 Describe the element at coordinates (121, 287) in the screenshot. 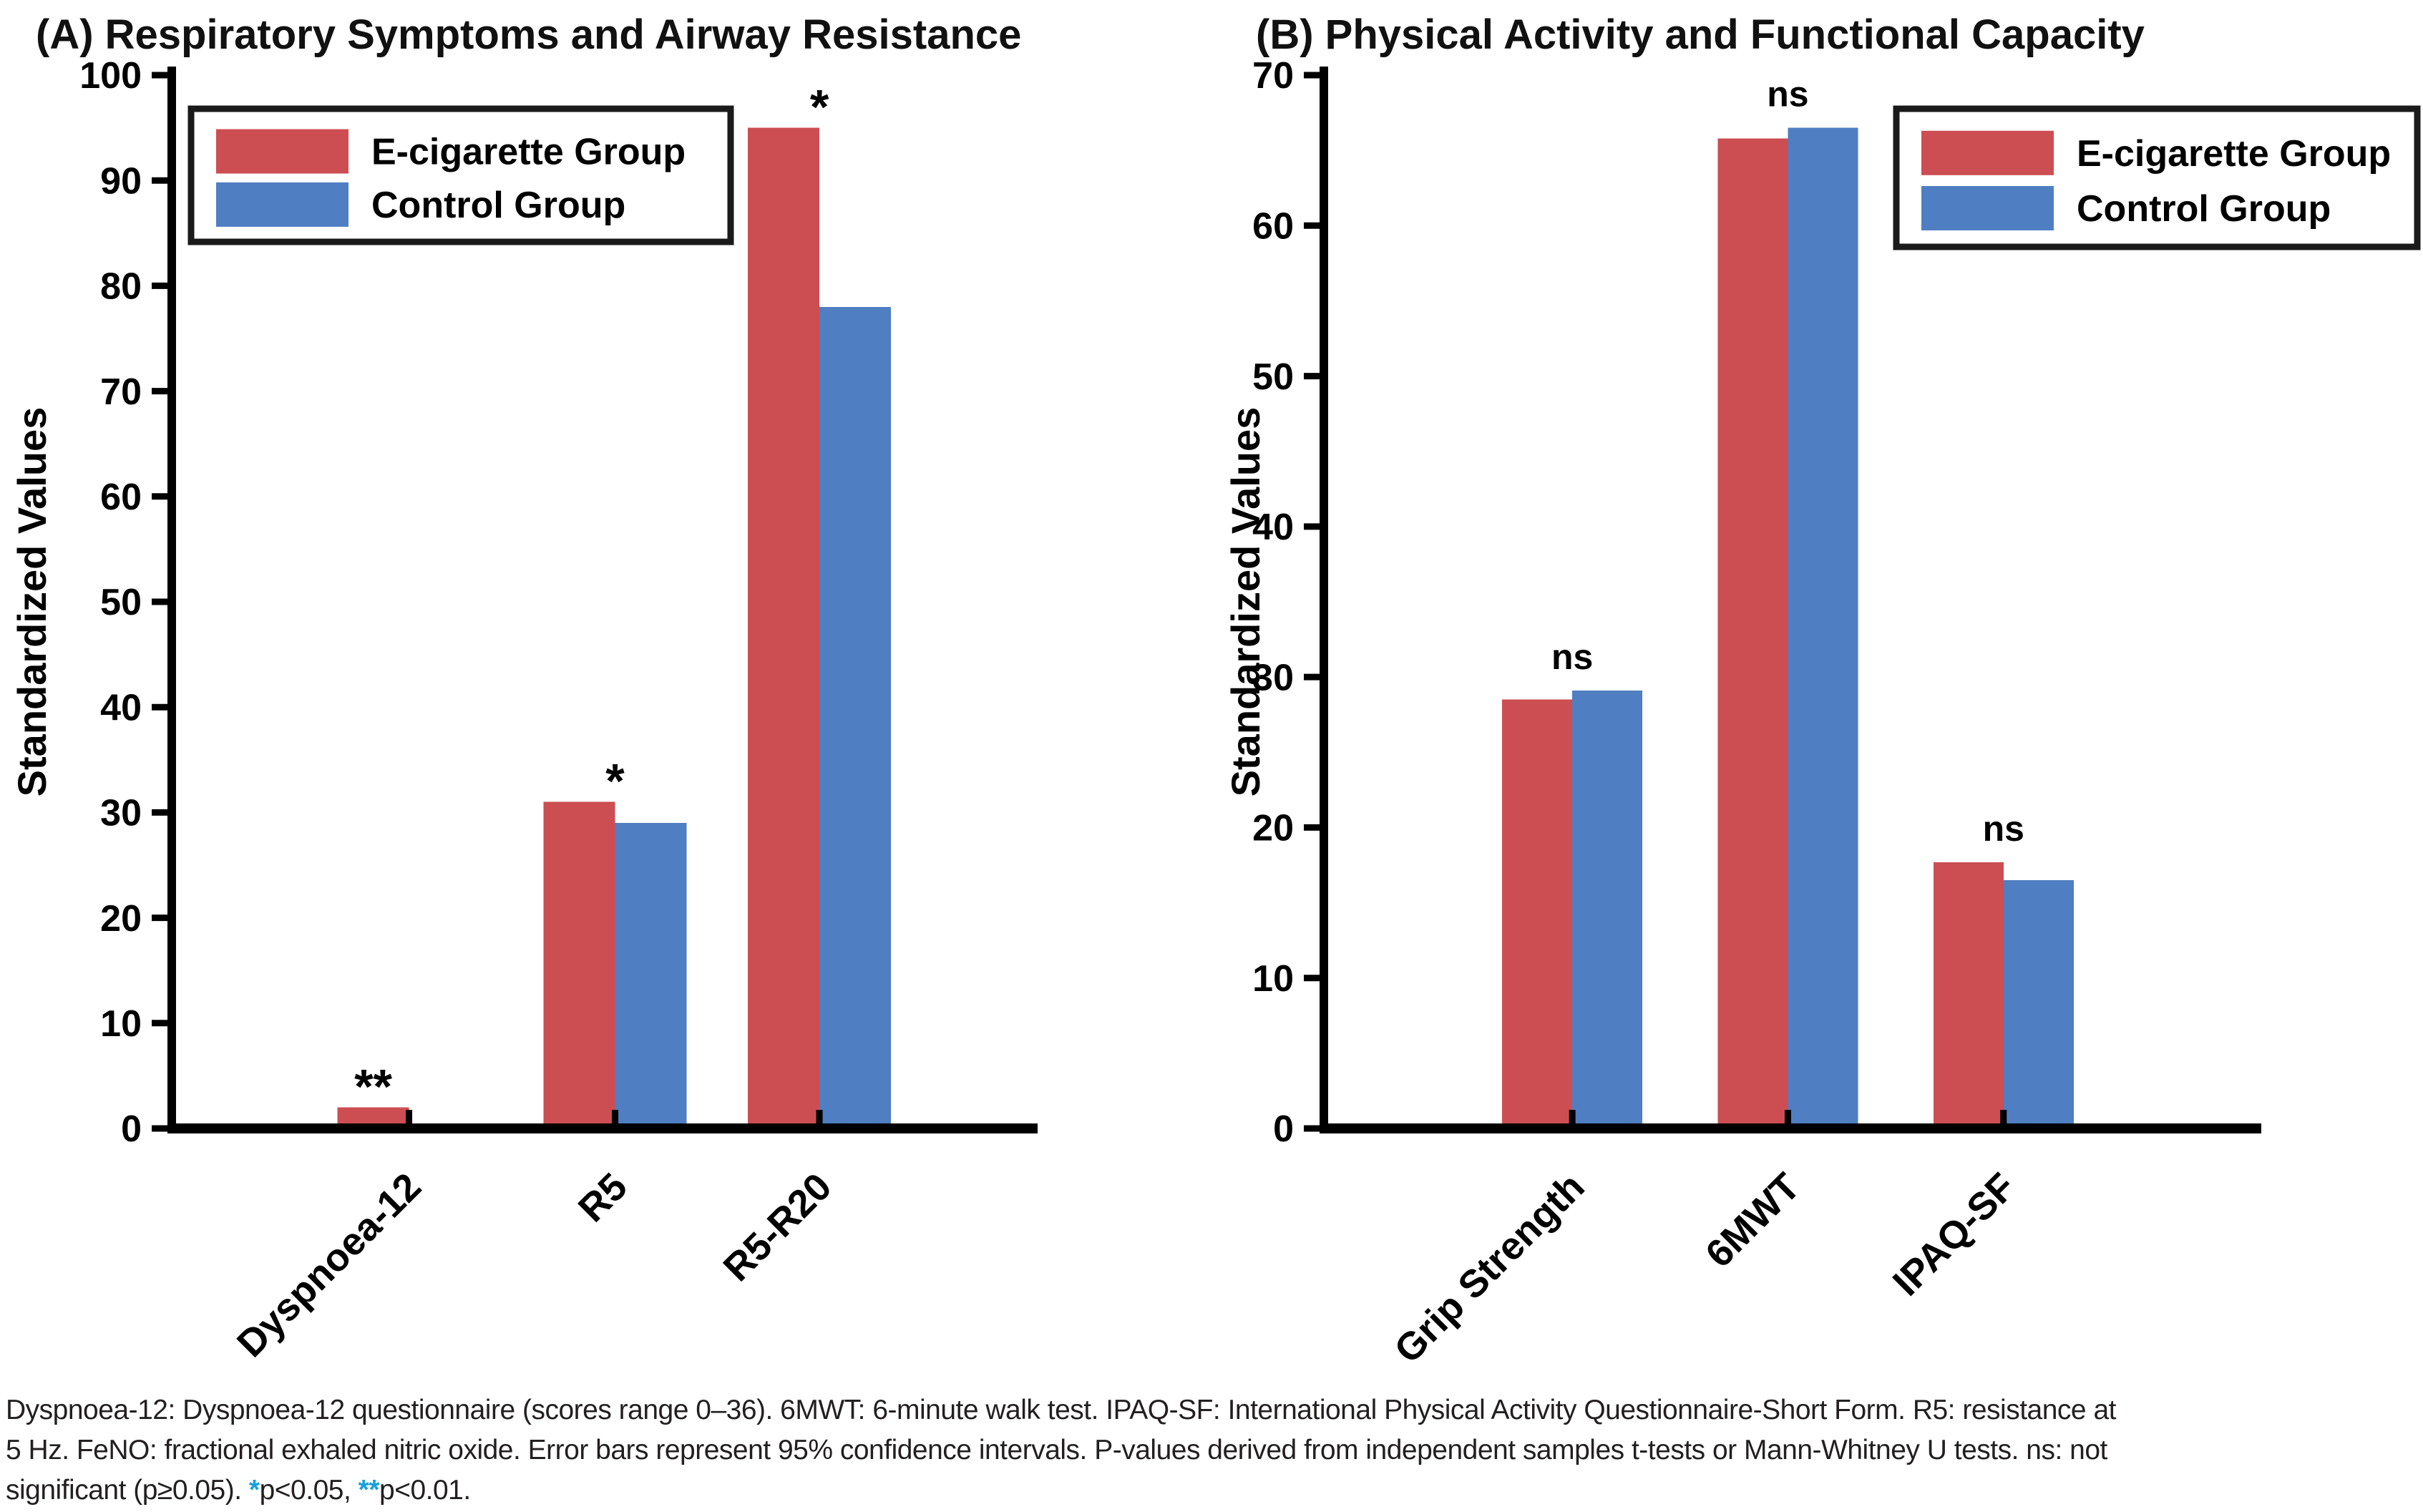

I see `y-tick-label: 80` at that location.